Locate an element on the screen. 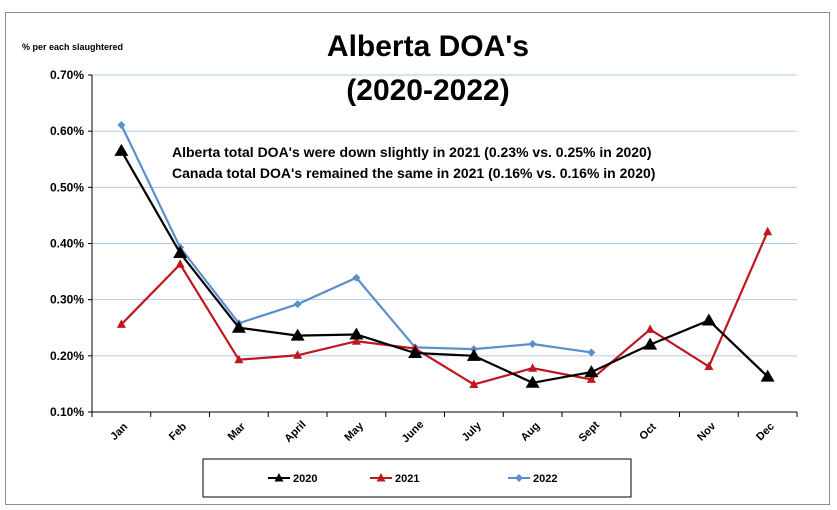 This screenshot has width=837, height=510. y-tick-label: 0.60% is located at coordinates (67, 131).